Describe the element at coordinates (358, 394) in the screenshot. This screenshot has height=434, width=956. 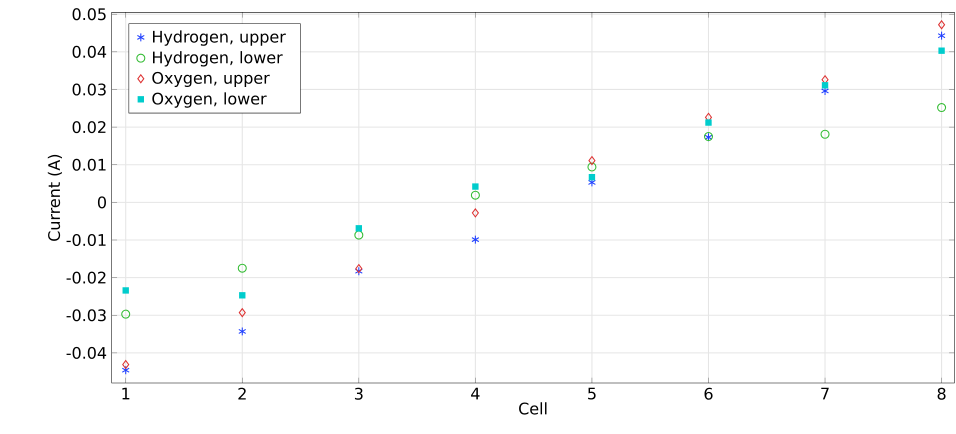
I see `x-tick-label: 3` at that location.